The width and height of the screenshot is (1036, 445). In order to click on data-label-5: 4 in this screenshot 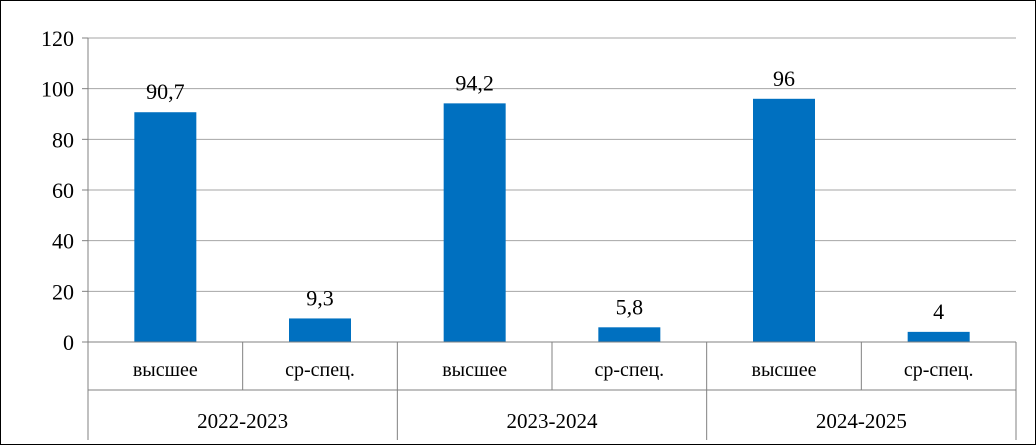, I will do `click(938, 311)`.